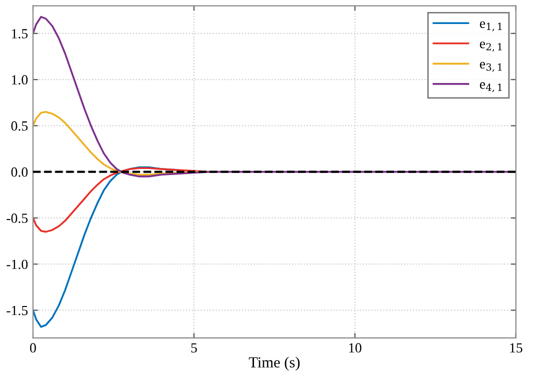 The height and width of the screenshot is (384, 550). I want to click on legend-label: e$_{2,1}$, so click(491, 47).